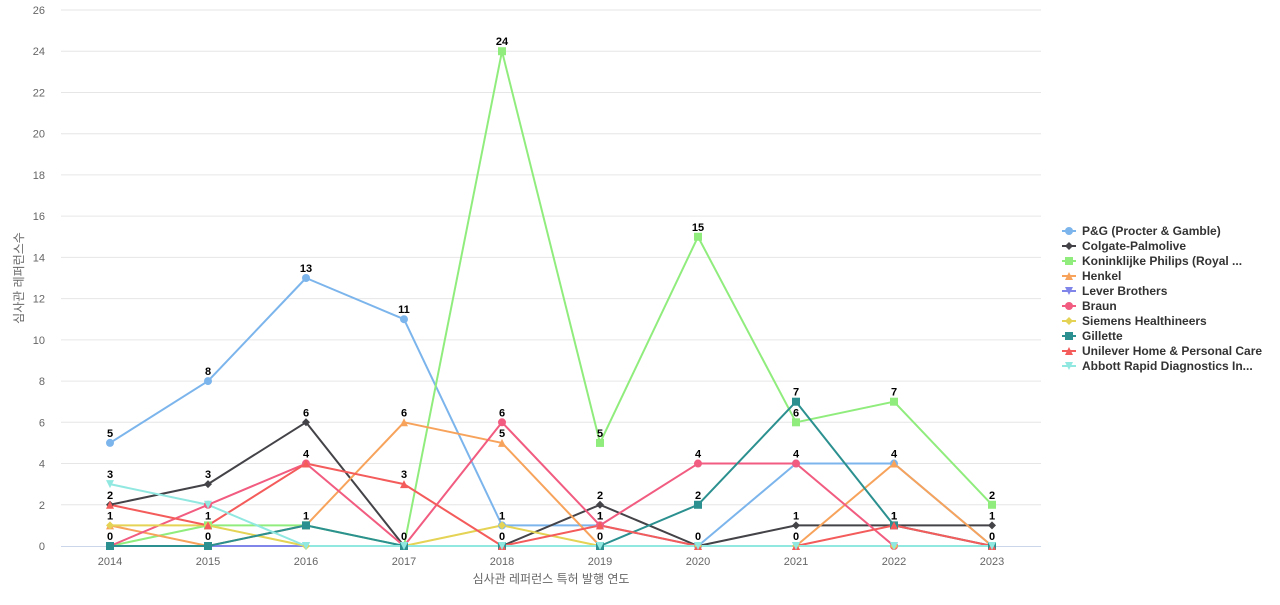  I want to click on legend-item: Colgate-Palmolive, so click(1124, 246).